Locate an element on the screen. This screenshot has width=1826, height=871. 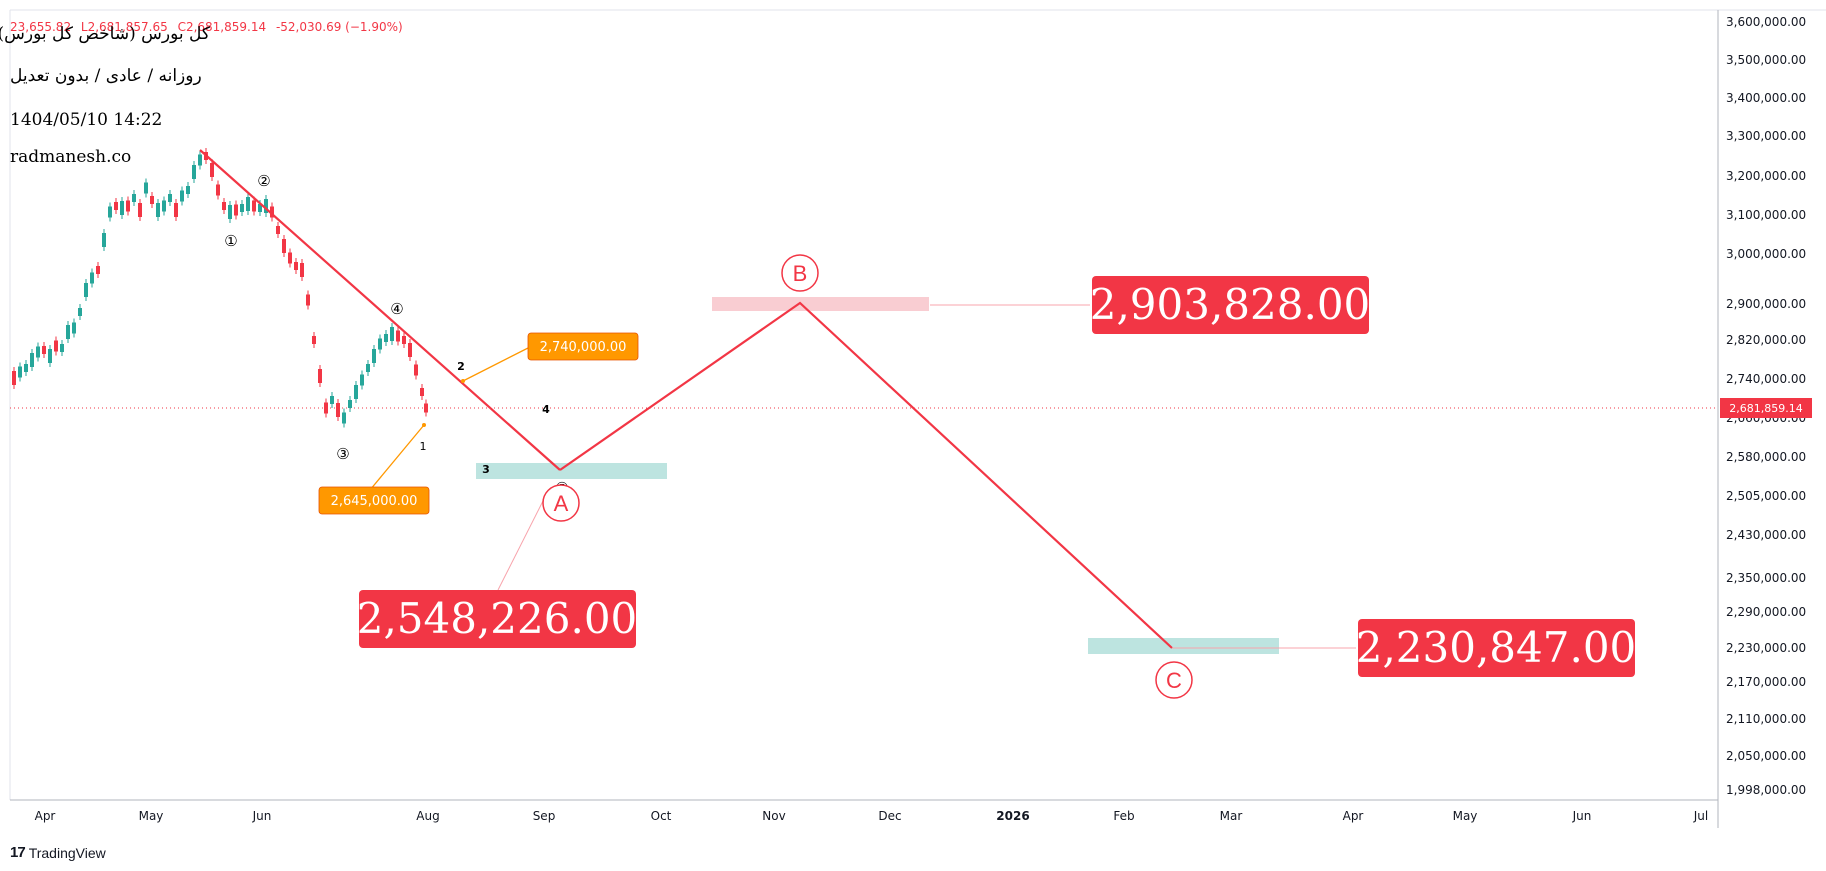
instrument-title: کل بورس (شاخص کل بورس) is located at coordinates (105, 34).